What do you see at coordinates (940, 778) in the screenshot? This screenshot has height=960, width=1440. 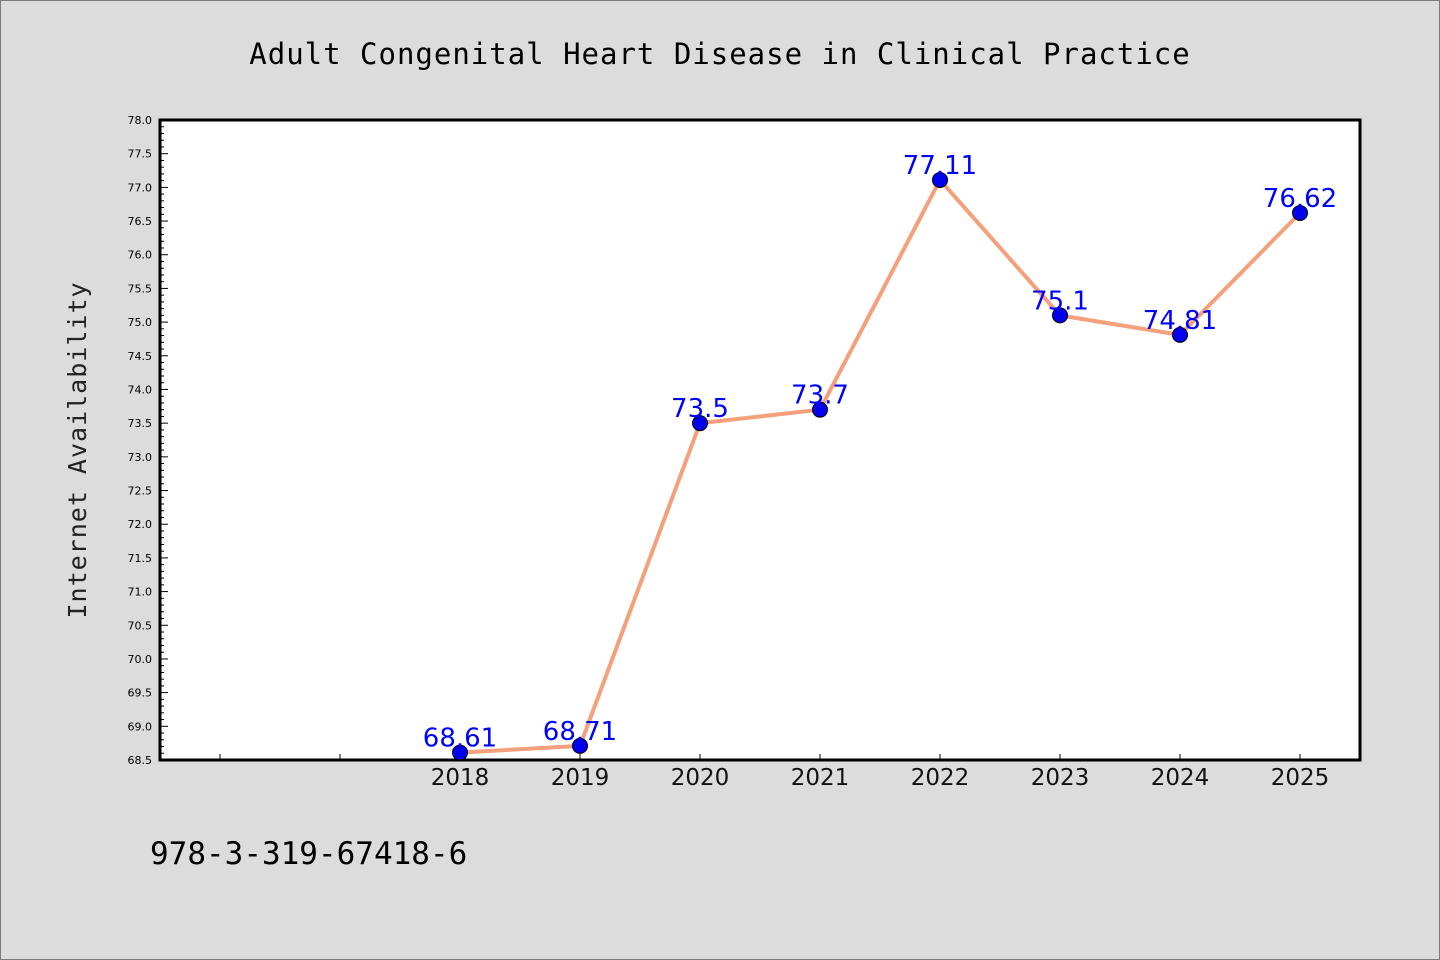 I see `x-tick-label: 2022` at bounding box center [940, 778].